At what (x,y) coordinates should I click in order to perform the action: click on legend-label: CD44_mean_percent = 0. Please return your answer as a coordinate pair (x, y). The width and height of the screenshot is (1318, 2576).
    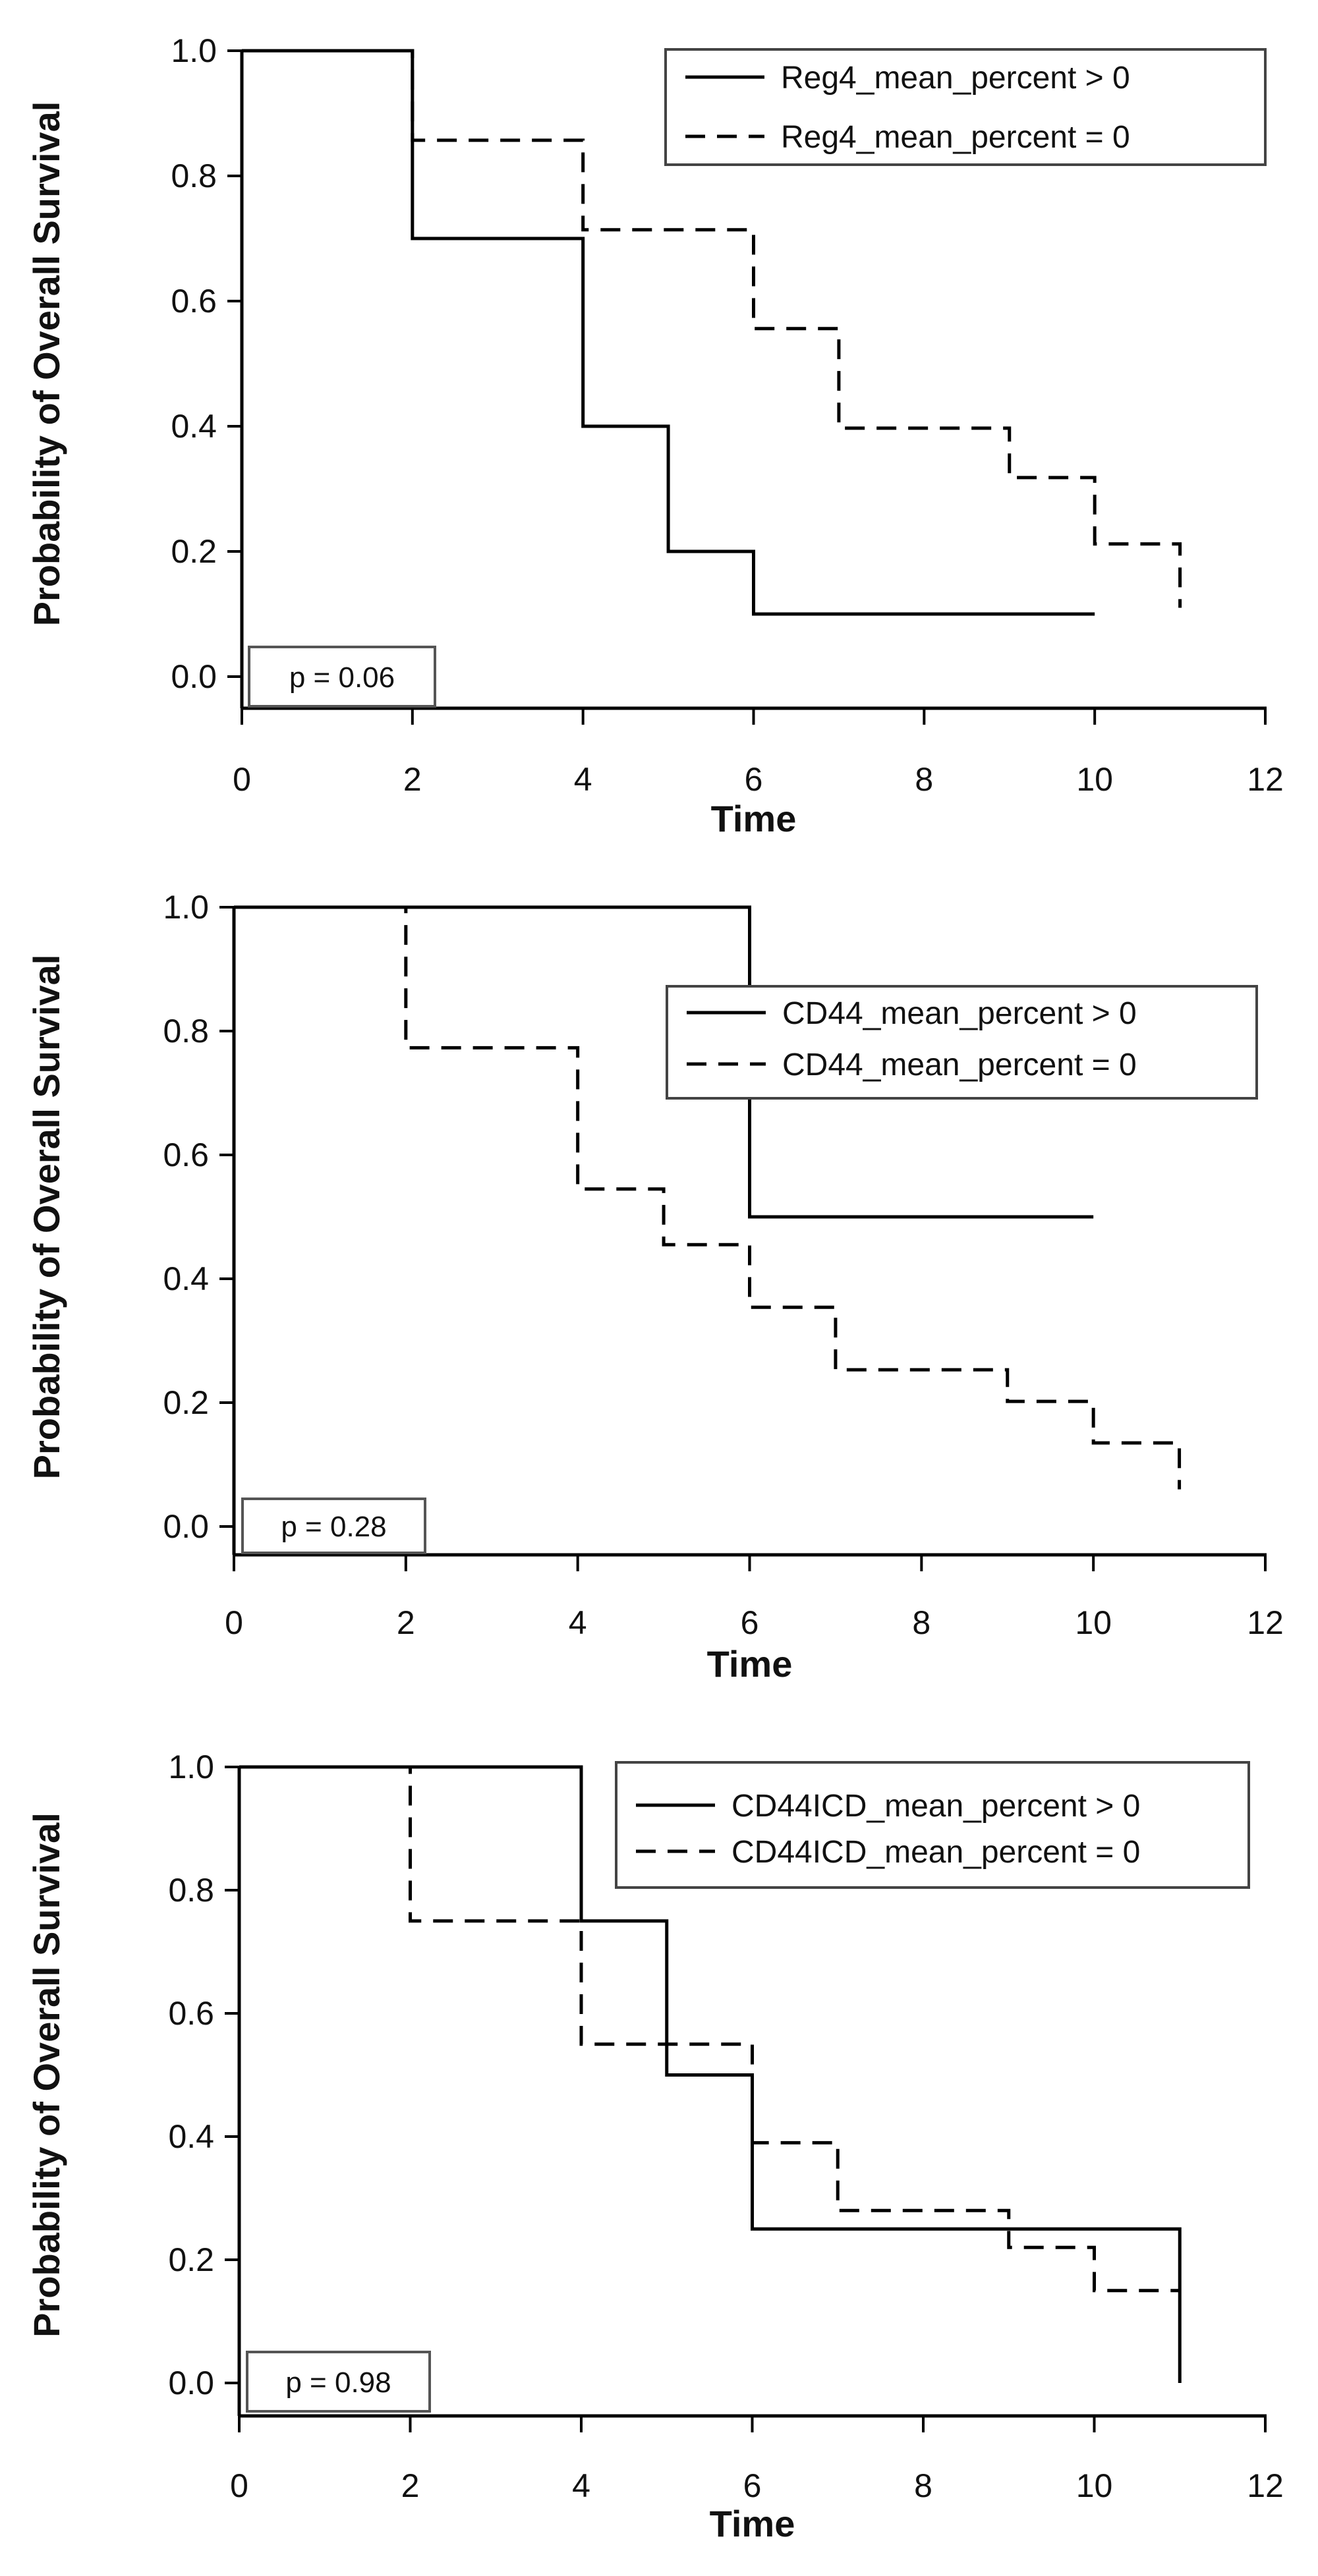
    Looking at the image, I should click on (959, 1065).